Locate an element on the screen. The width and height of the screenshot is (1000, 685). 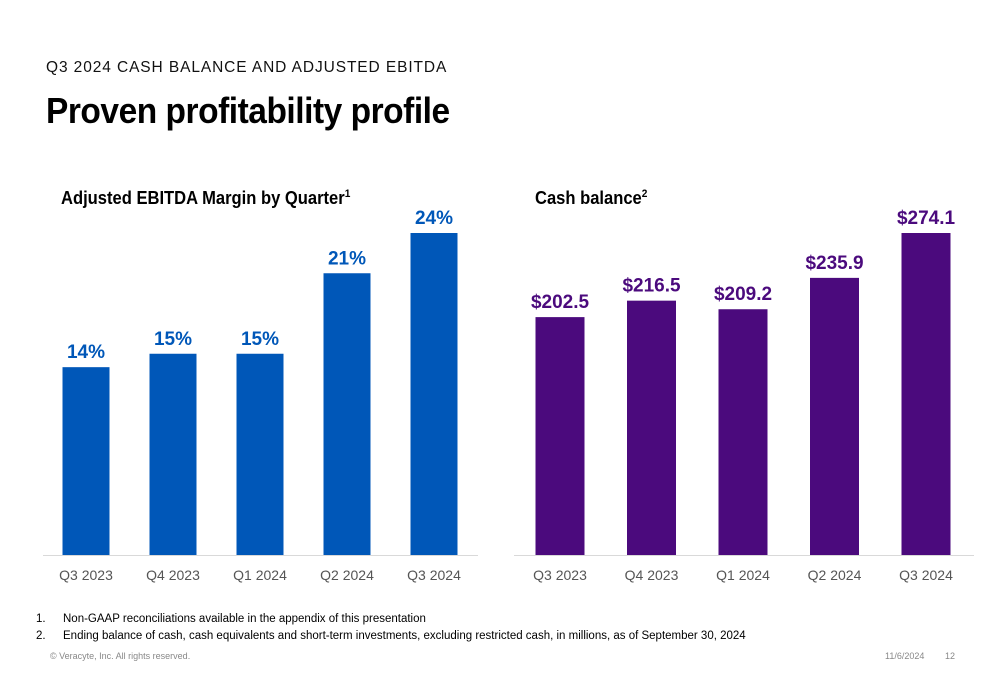
section-eyebrow: Q3 2024 CASH BALANCE AND ADJUSTED EBITDA is located at coordinates (247, 67).